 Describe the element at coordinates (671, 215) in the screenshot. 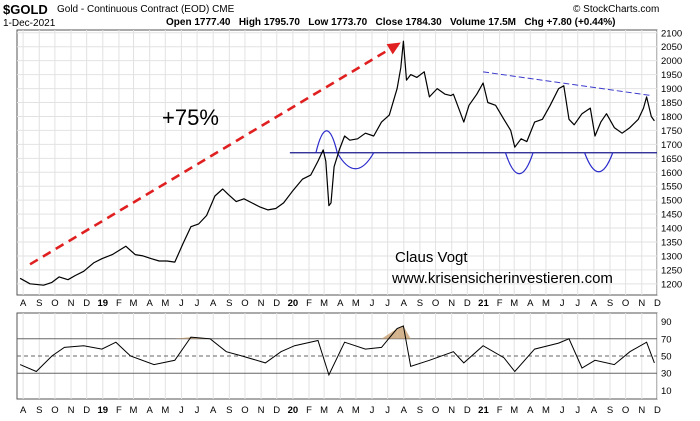

I see `price-tick-label: 1450` at that location.